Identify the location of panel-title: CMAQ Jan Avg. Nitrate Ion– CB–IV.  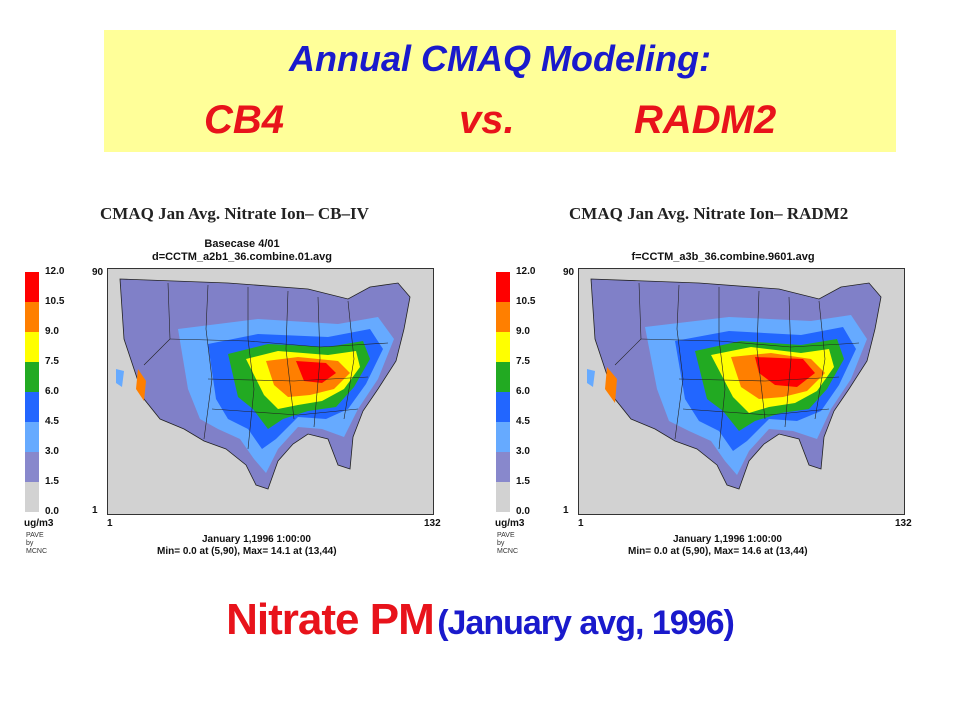
(234, 213).